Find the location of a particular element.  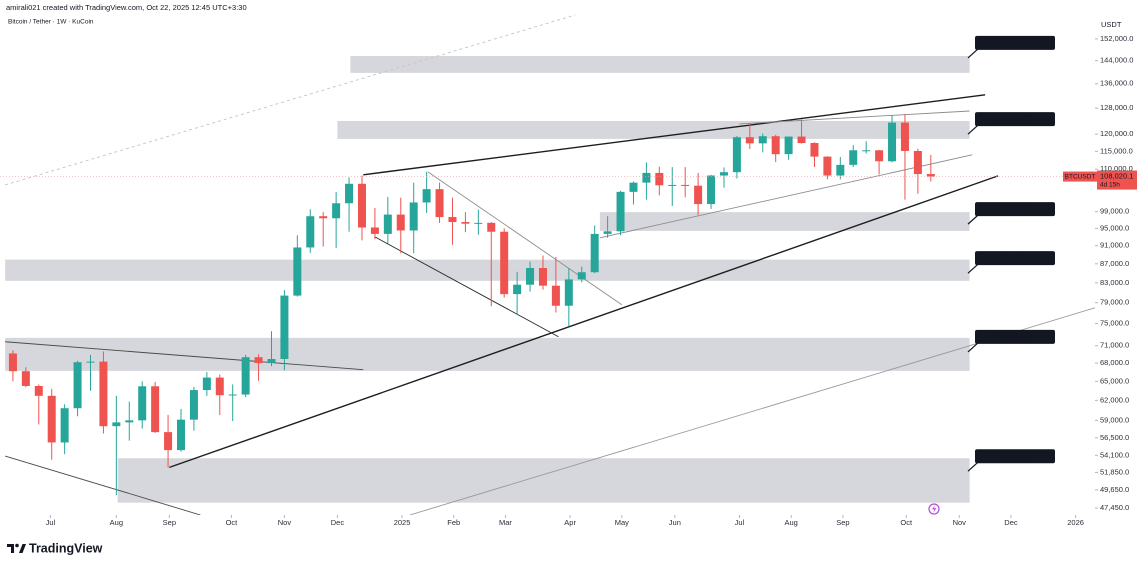

callout-label: 120,000.0 is located at coordinates (1015, 118).